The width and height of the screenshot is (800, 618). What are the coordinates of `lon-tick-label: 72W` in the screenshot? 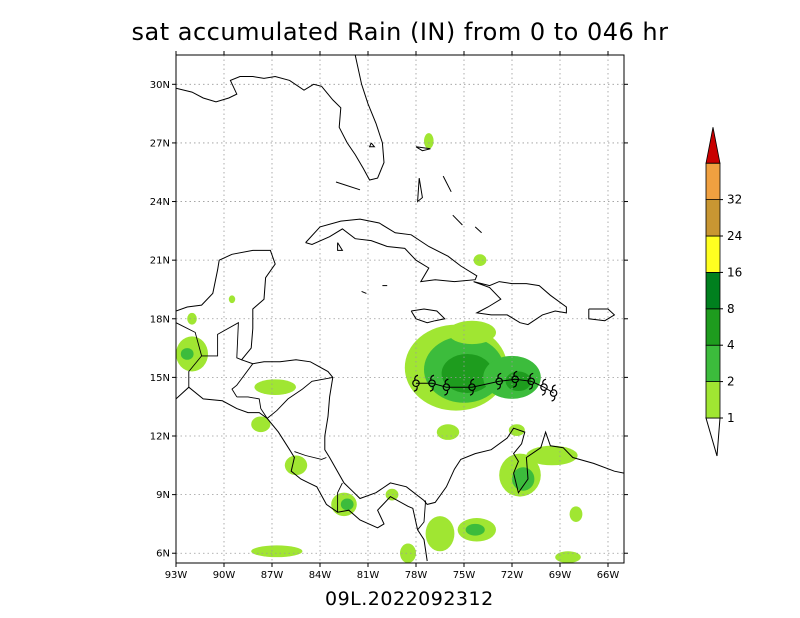 It's located at (512, 575).